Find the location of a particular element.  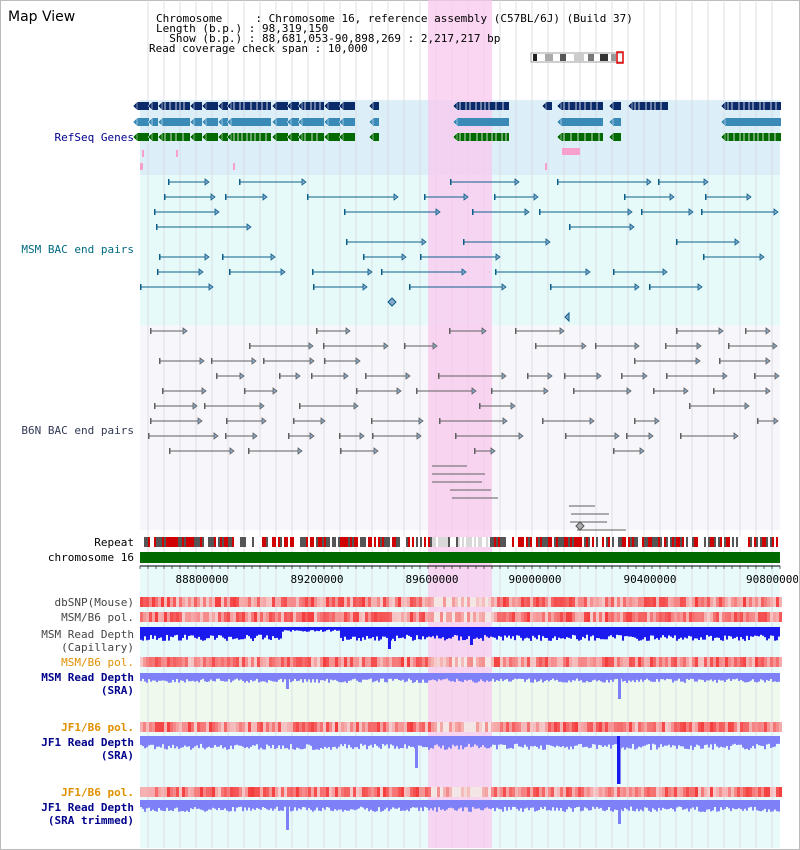

gene-marker is located at coordinates (177, 153).